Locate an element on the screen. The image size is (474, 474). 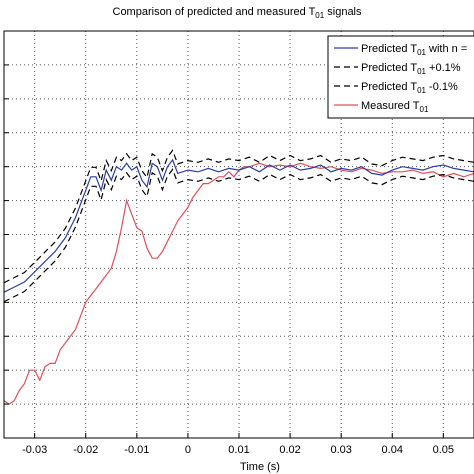
legend-label-3: Measured T01 is located at coordinates (395, 107).